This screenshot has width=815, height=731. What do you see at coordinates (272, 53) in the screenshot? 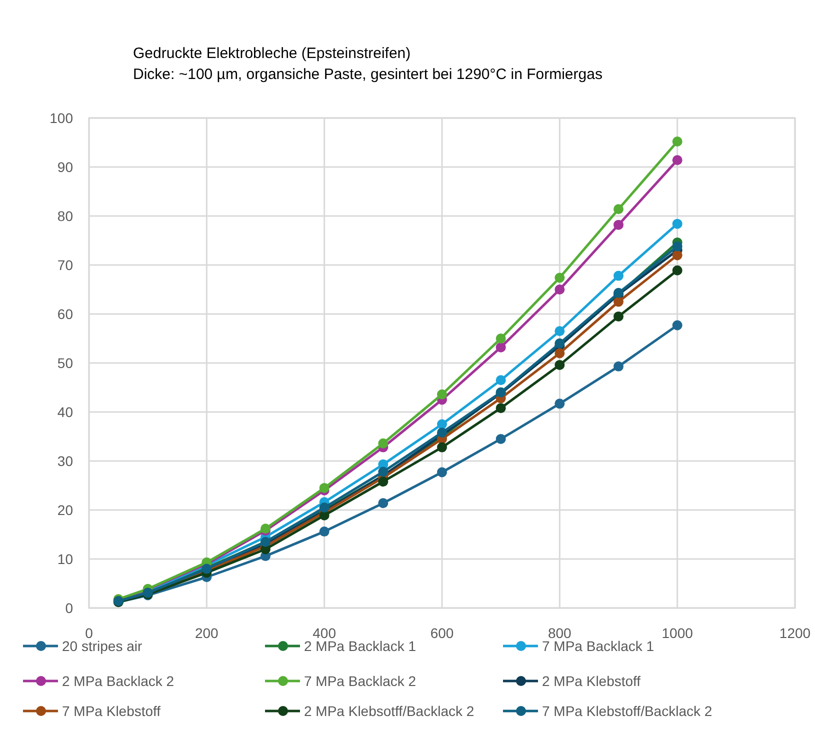
I see `chart-title: Gedruckte Elektrobleche (Epsteinstreifen)` at bounding box center [272, 53].